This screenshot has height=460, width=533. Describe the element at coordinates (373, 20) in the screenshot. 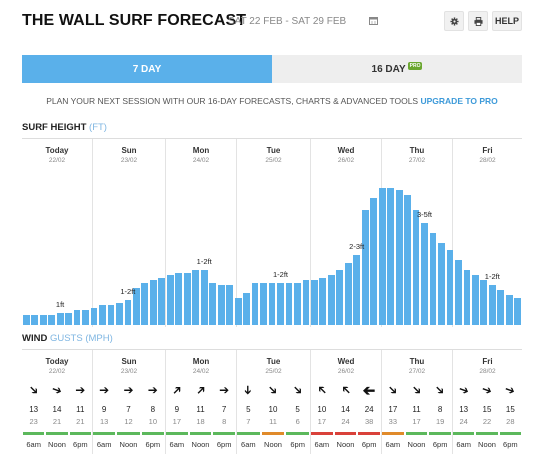

I see `calendar-icon` at that location.